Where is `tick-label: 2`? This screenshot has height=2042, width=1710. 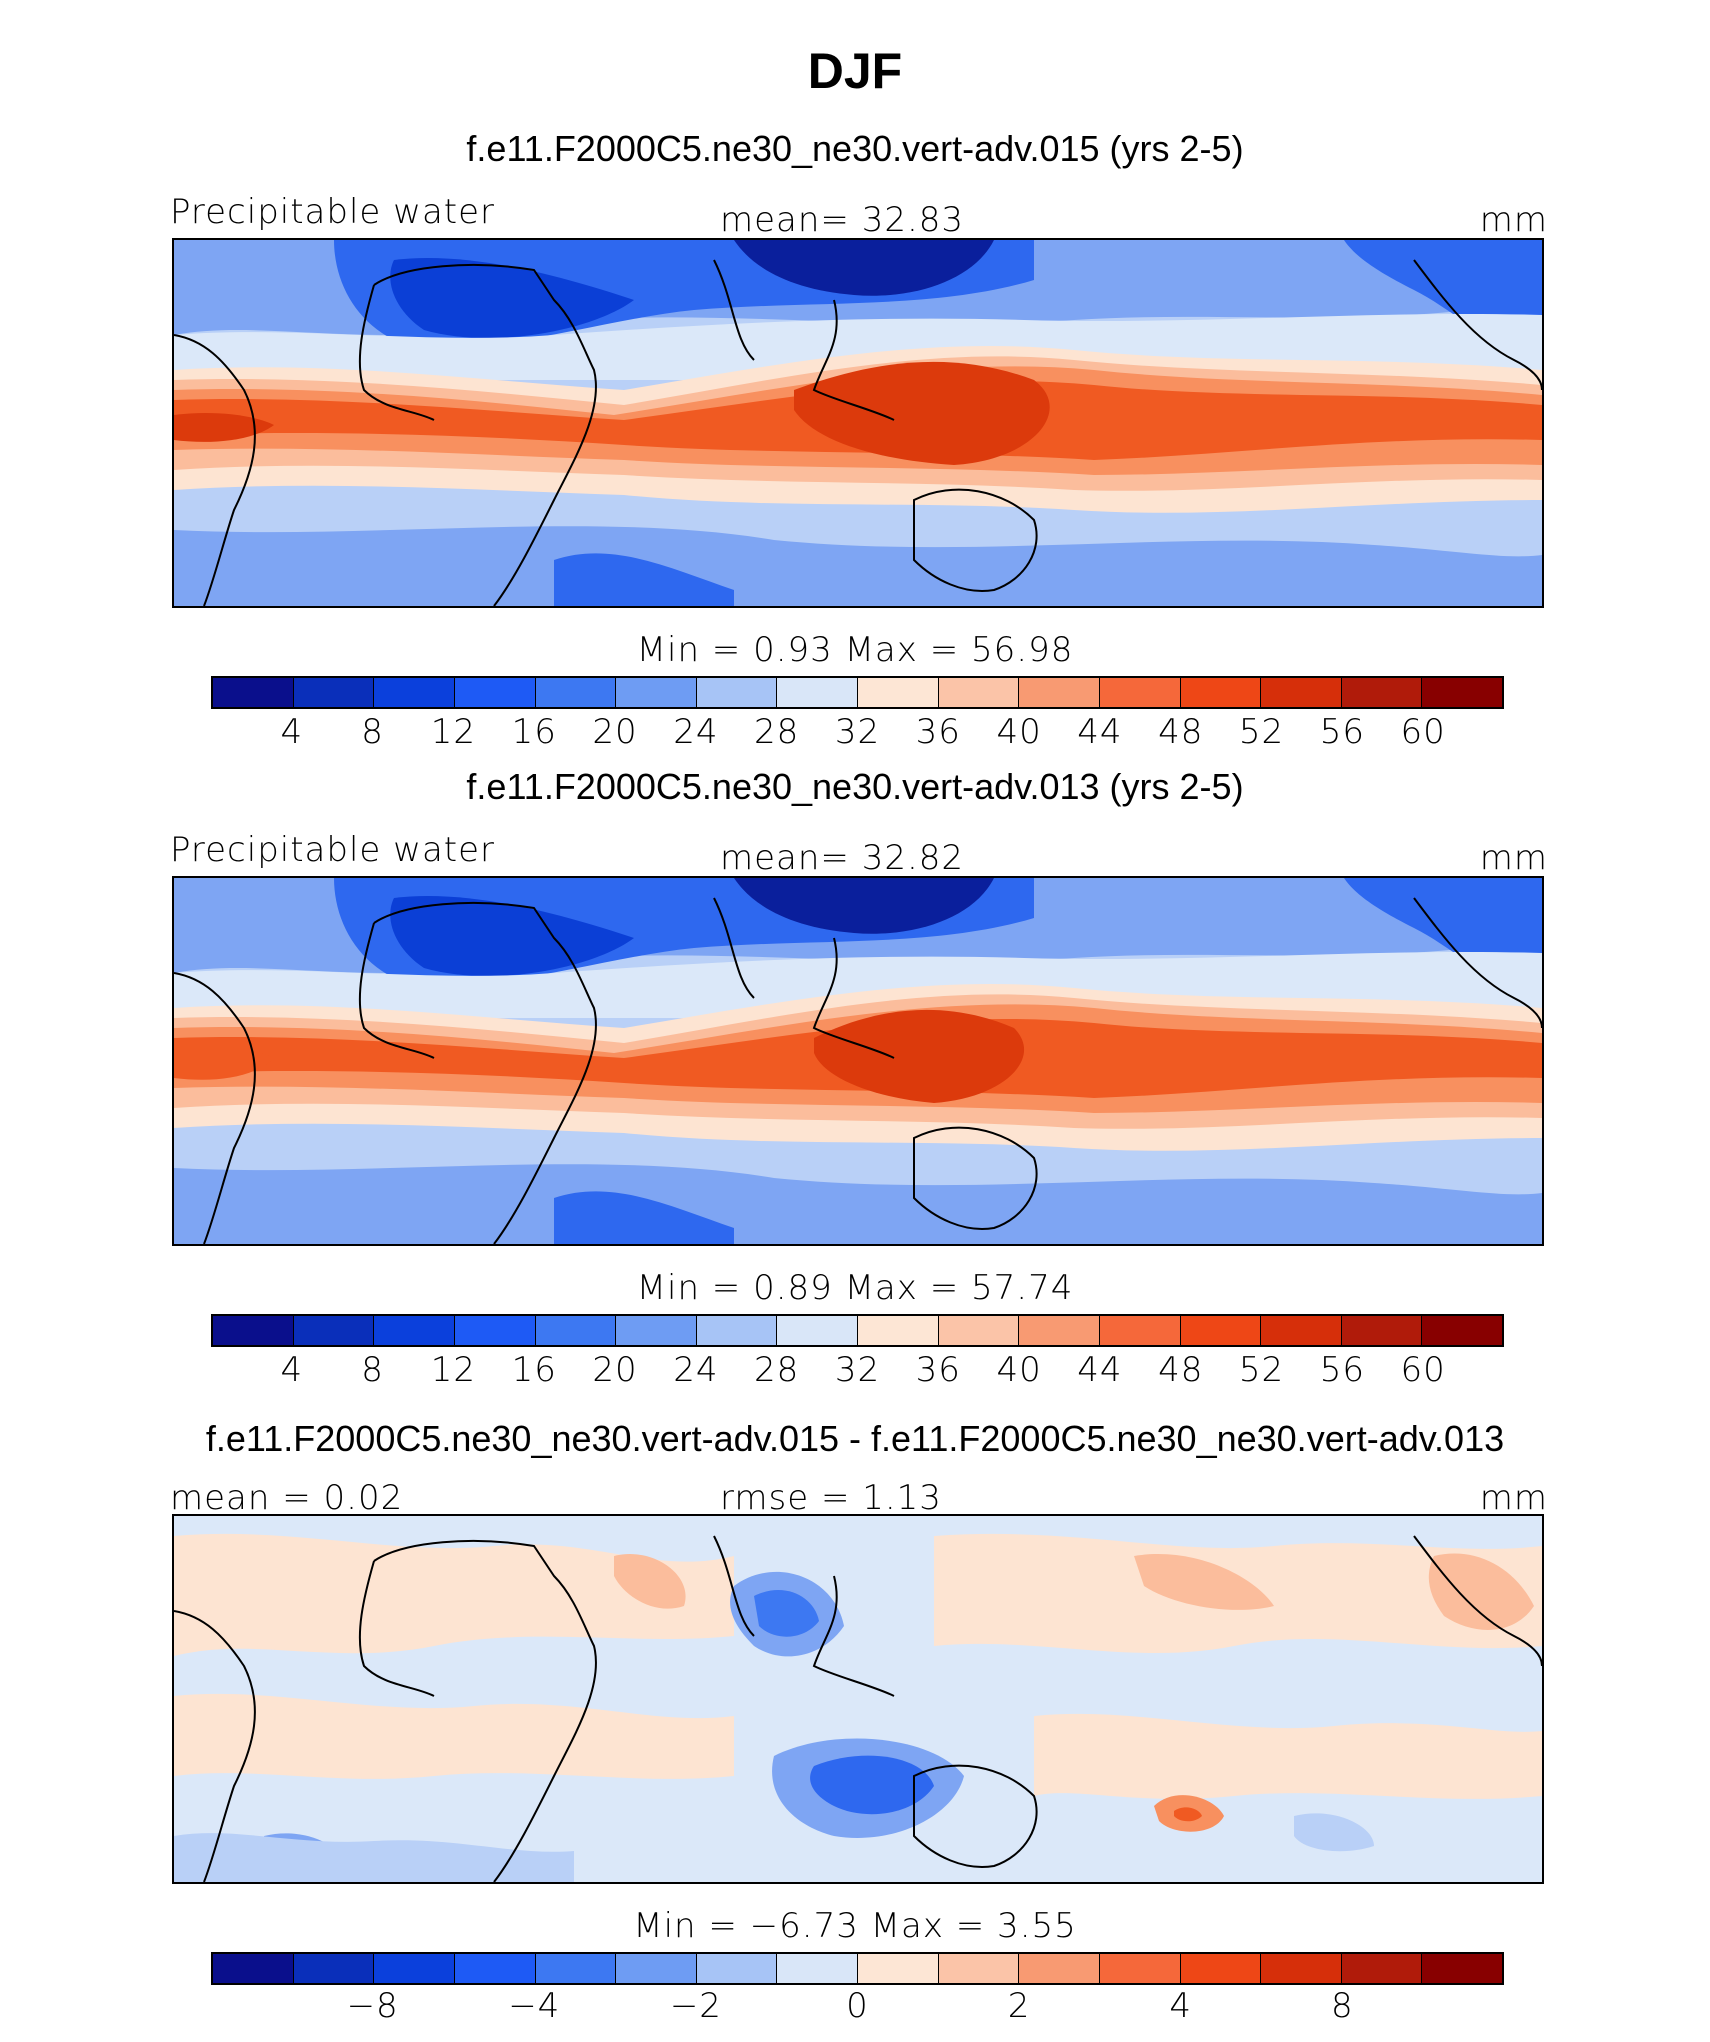 tick-label: 2 is located at coordinates (1019, 2006).